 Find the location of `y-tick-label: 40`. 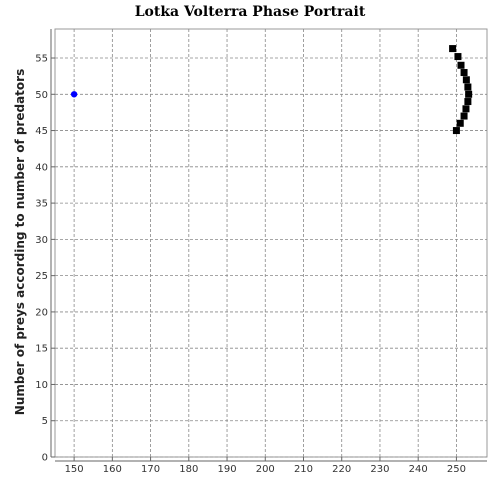

y-tick-label: 40 is located at coordinates (41, 167).